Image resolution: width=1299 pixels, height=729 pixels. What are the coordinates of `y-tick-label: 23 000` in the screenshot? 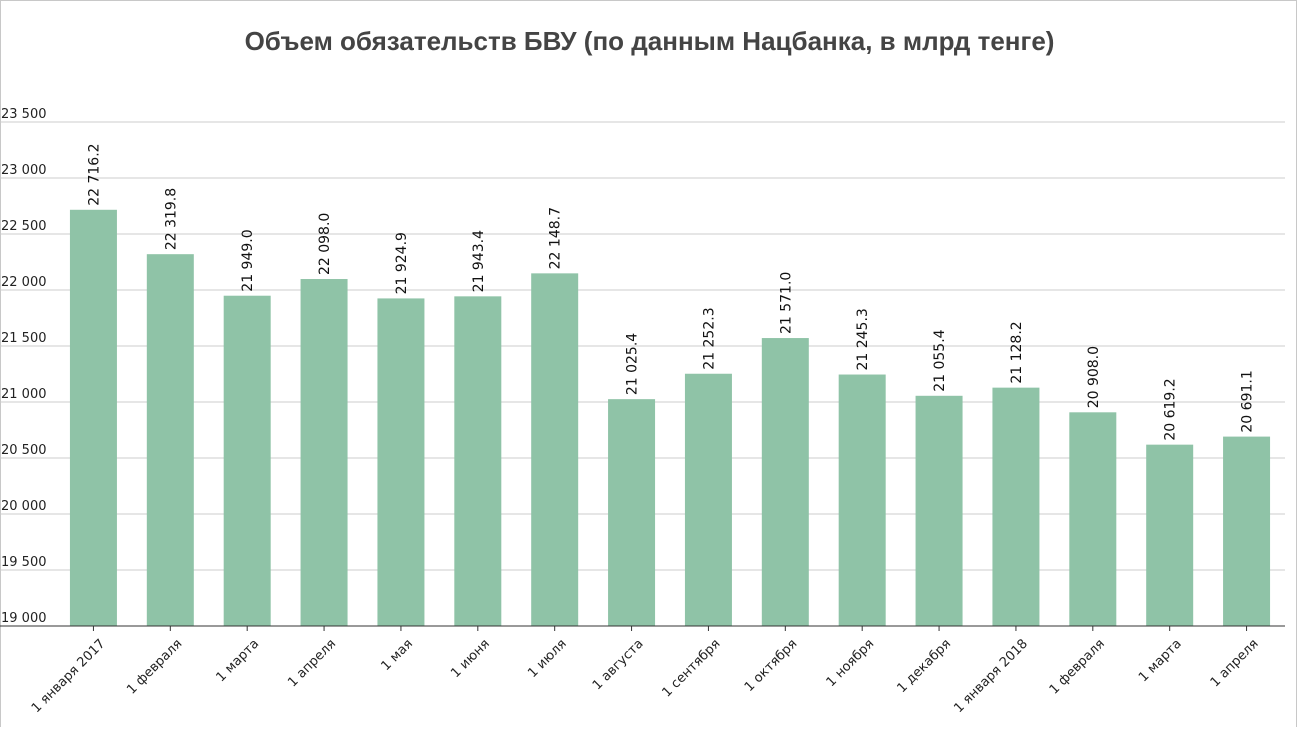 It's located at (24, 170).